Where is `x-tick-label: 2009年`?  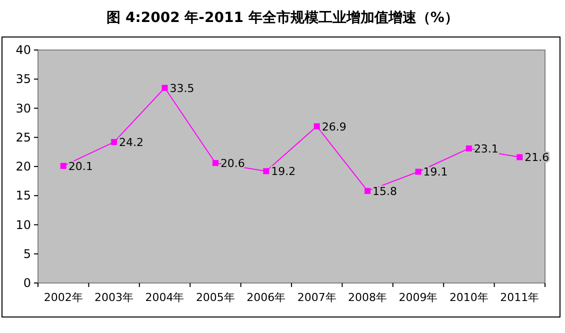
x-tick-label: 2009年 is located at coordinates (418, 297).